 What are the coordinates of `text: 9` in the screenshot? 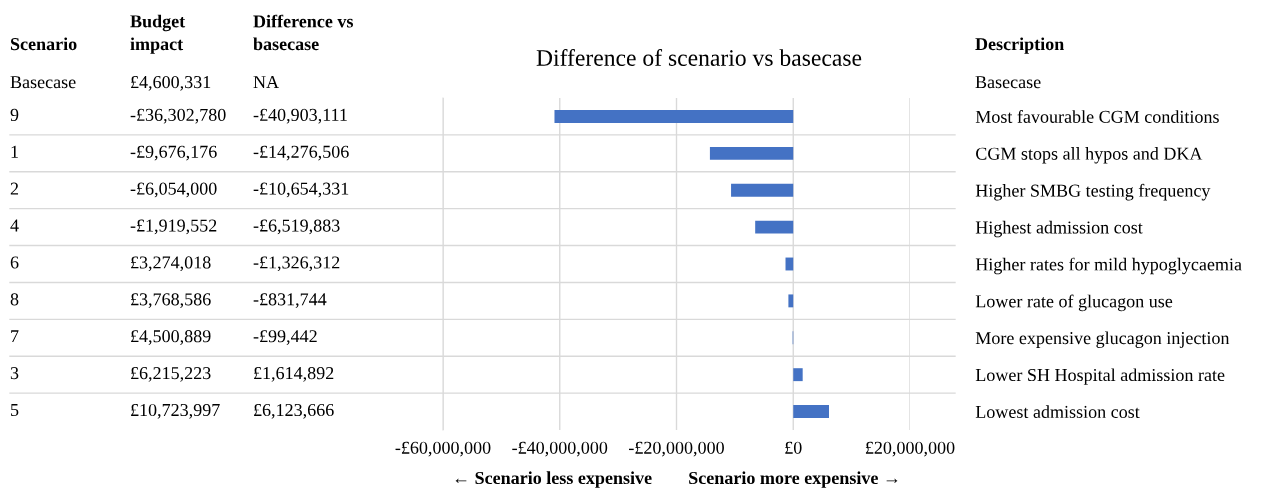 It's located at (14, 114).